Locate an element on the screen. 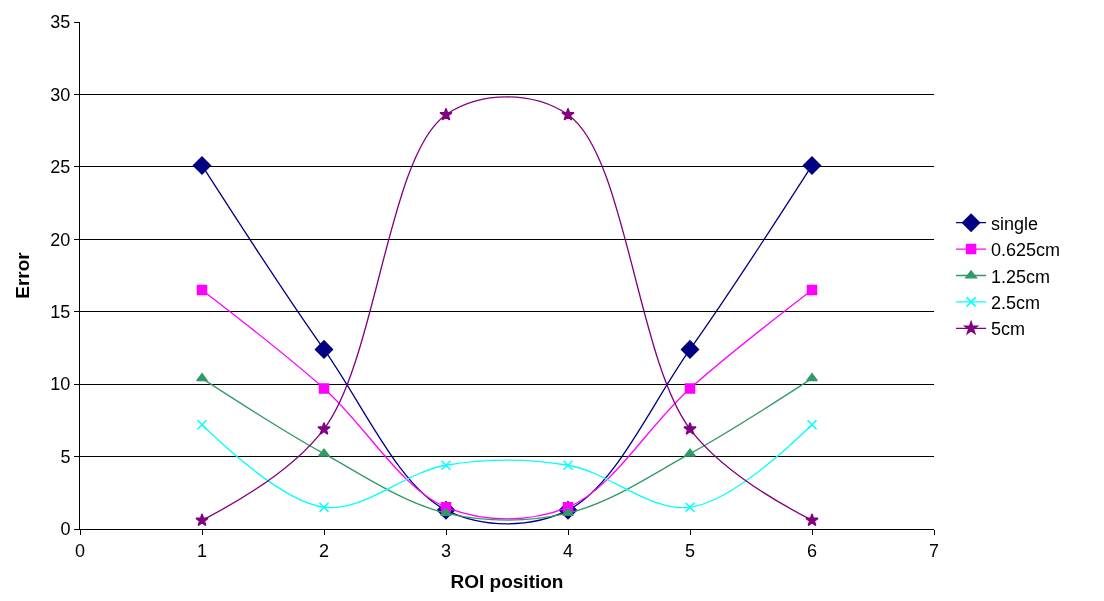 The width and height of the screenshot is (1104, 601). legend-label: single is located at coordinates (1015, 223).